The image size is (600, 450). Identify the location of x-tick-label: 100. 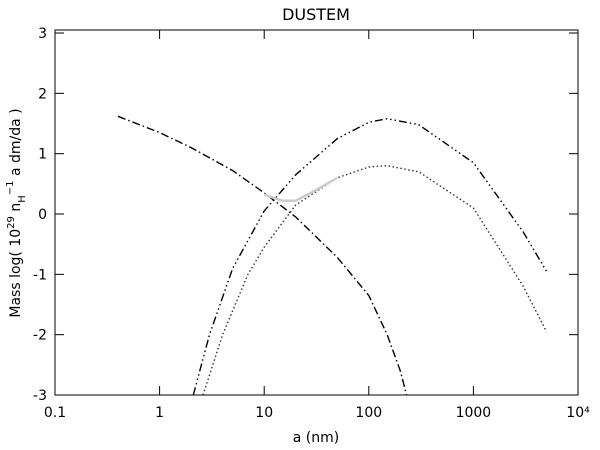
(368, 413).